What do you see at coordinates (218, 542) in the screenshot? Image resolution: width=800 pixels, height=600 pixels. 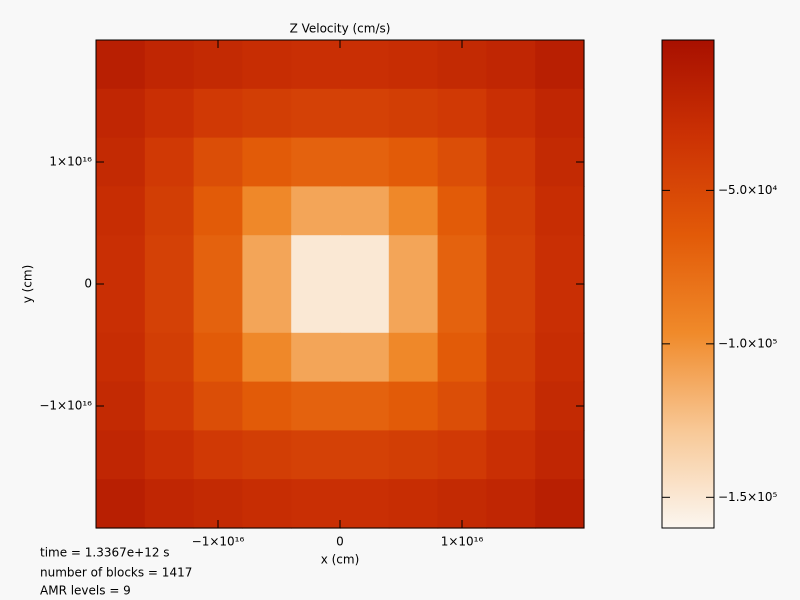 I see `x-tick-label: −1×10¹⁶` at bounding box center [218, 542].